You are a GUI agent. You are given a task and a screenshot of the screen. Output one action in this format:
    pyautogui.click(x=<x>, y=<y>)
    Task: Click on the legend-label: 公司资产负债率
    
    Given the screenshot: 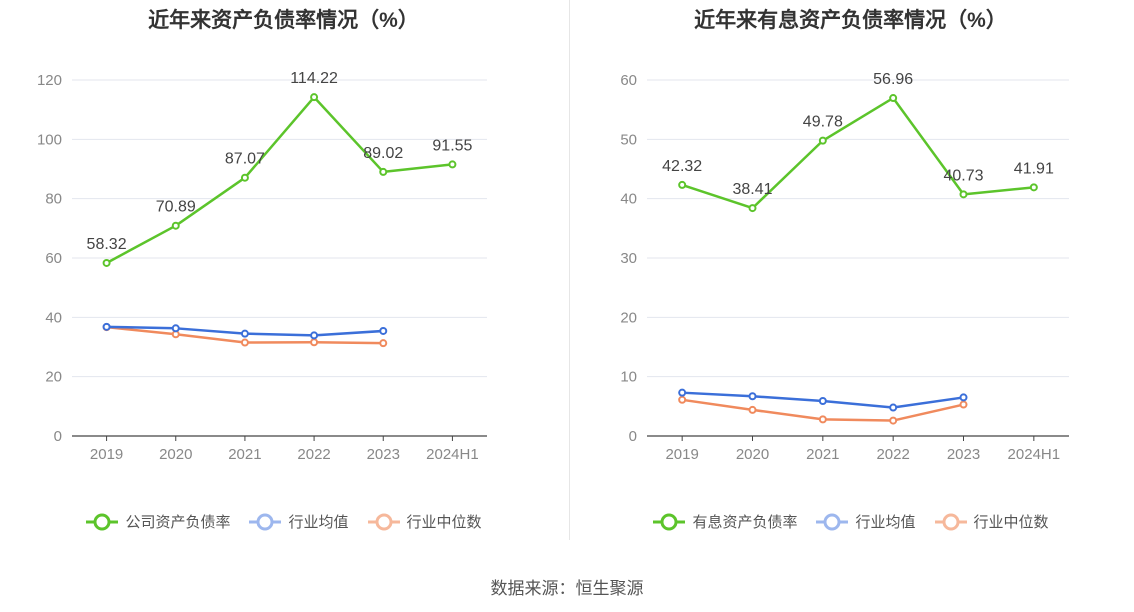 What is the action you would take?
    pyautogui.click(x=178, y=522)
    